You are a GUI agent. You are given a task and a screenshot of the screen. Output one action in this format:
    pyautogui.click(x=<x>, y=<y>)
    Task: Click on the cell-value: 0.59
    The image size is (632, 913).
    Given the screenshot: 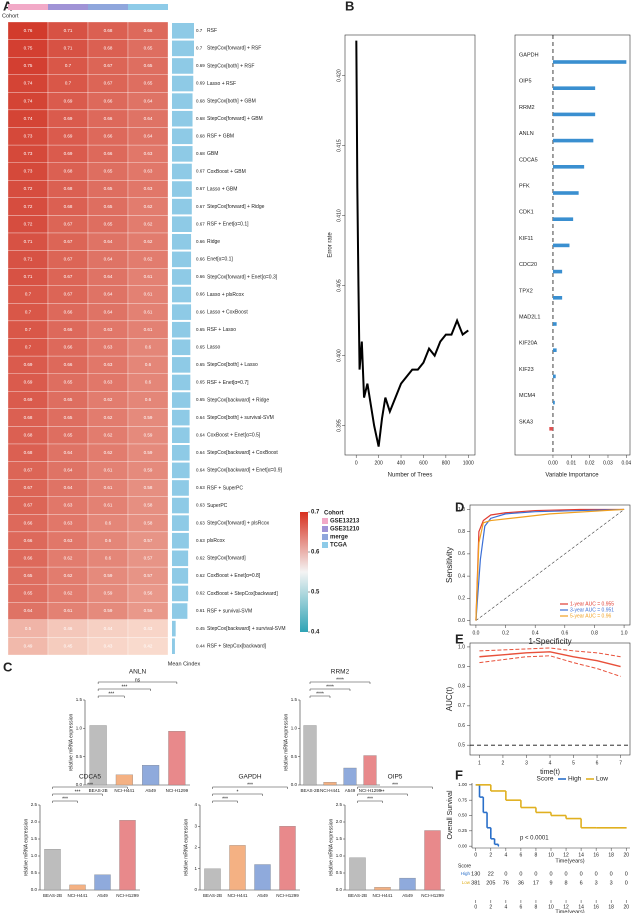 What is the action you would take?
    pyautogui.click(x=148, y=452)
    